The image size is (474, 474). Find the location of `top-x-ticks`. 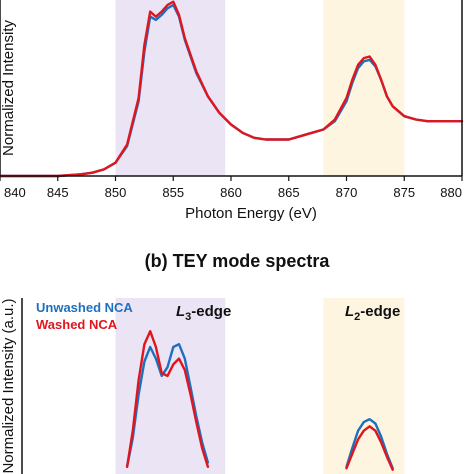

top-x-ticks is located at coordinates (231, 178).